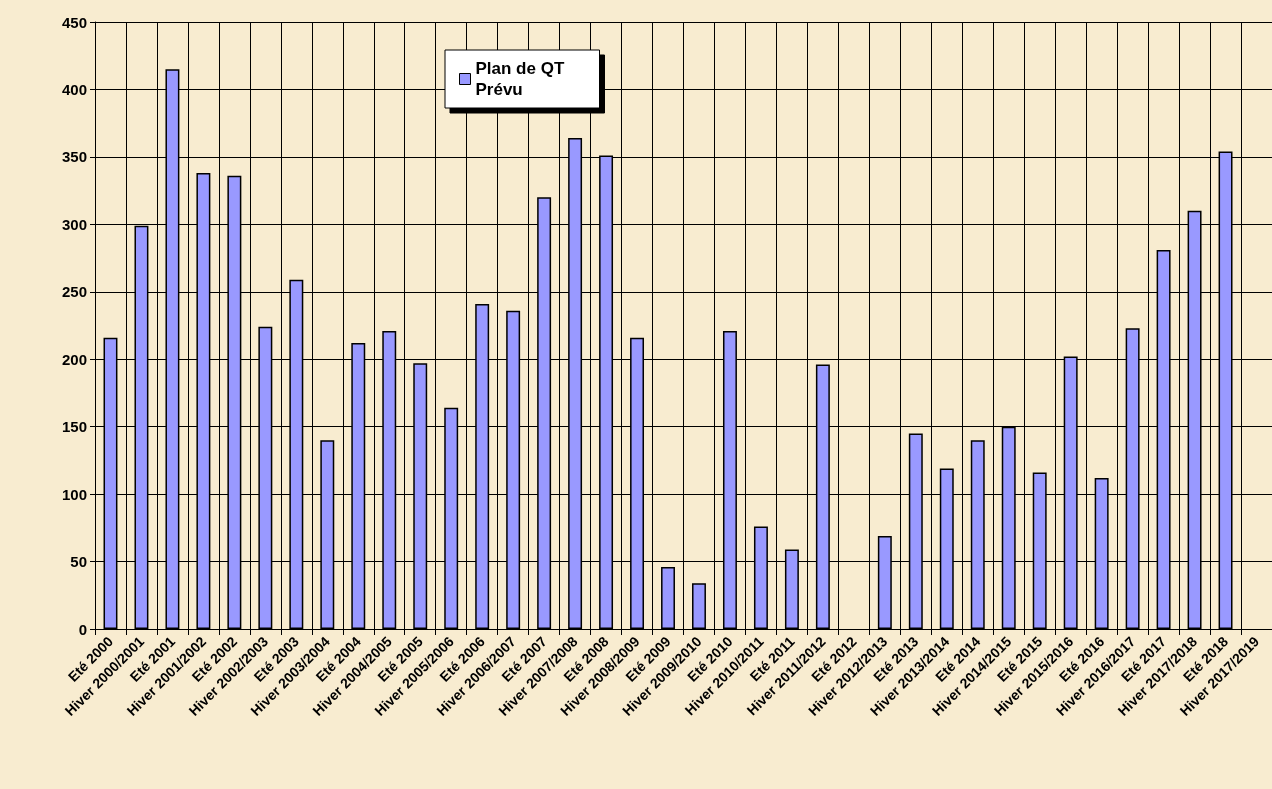  Describe the element at coordinates (74, 157) in the screenshot. I see `y-tick-label: 350` at that location.